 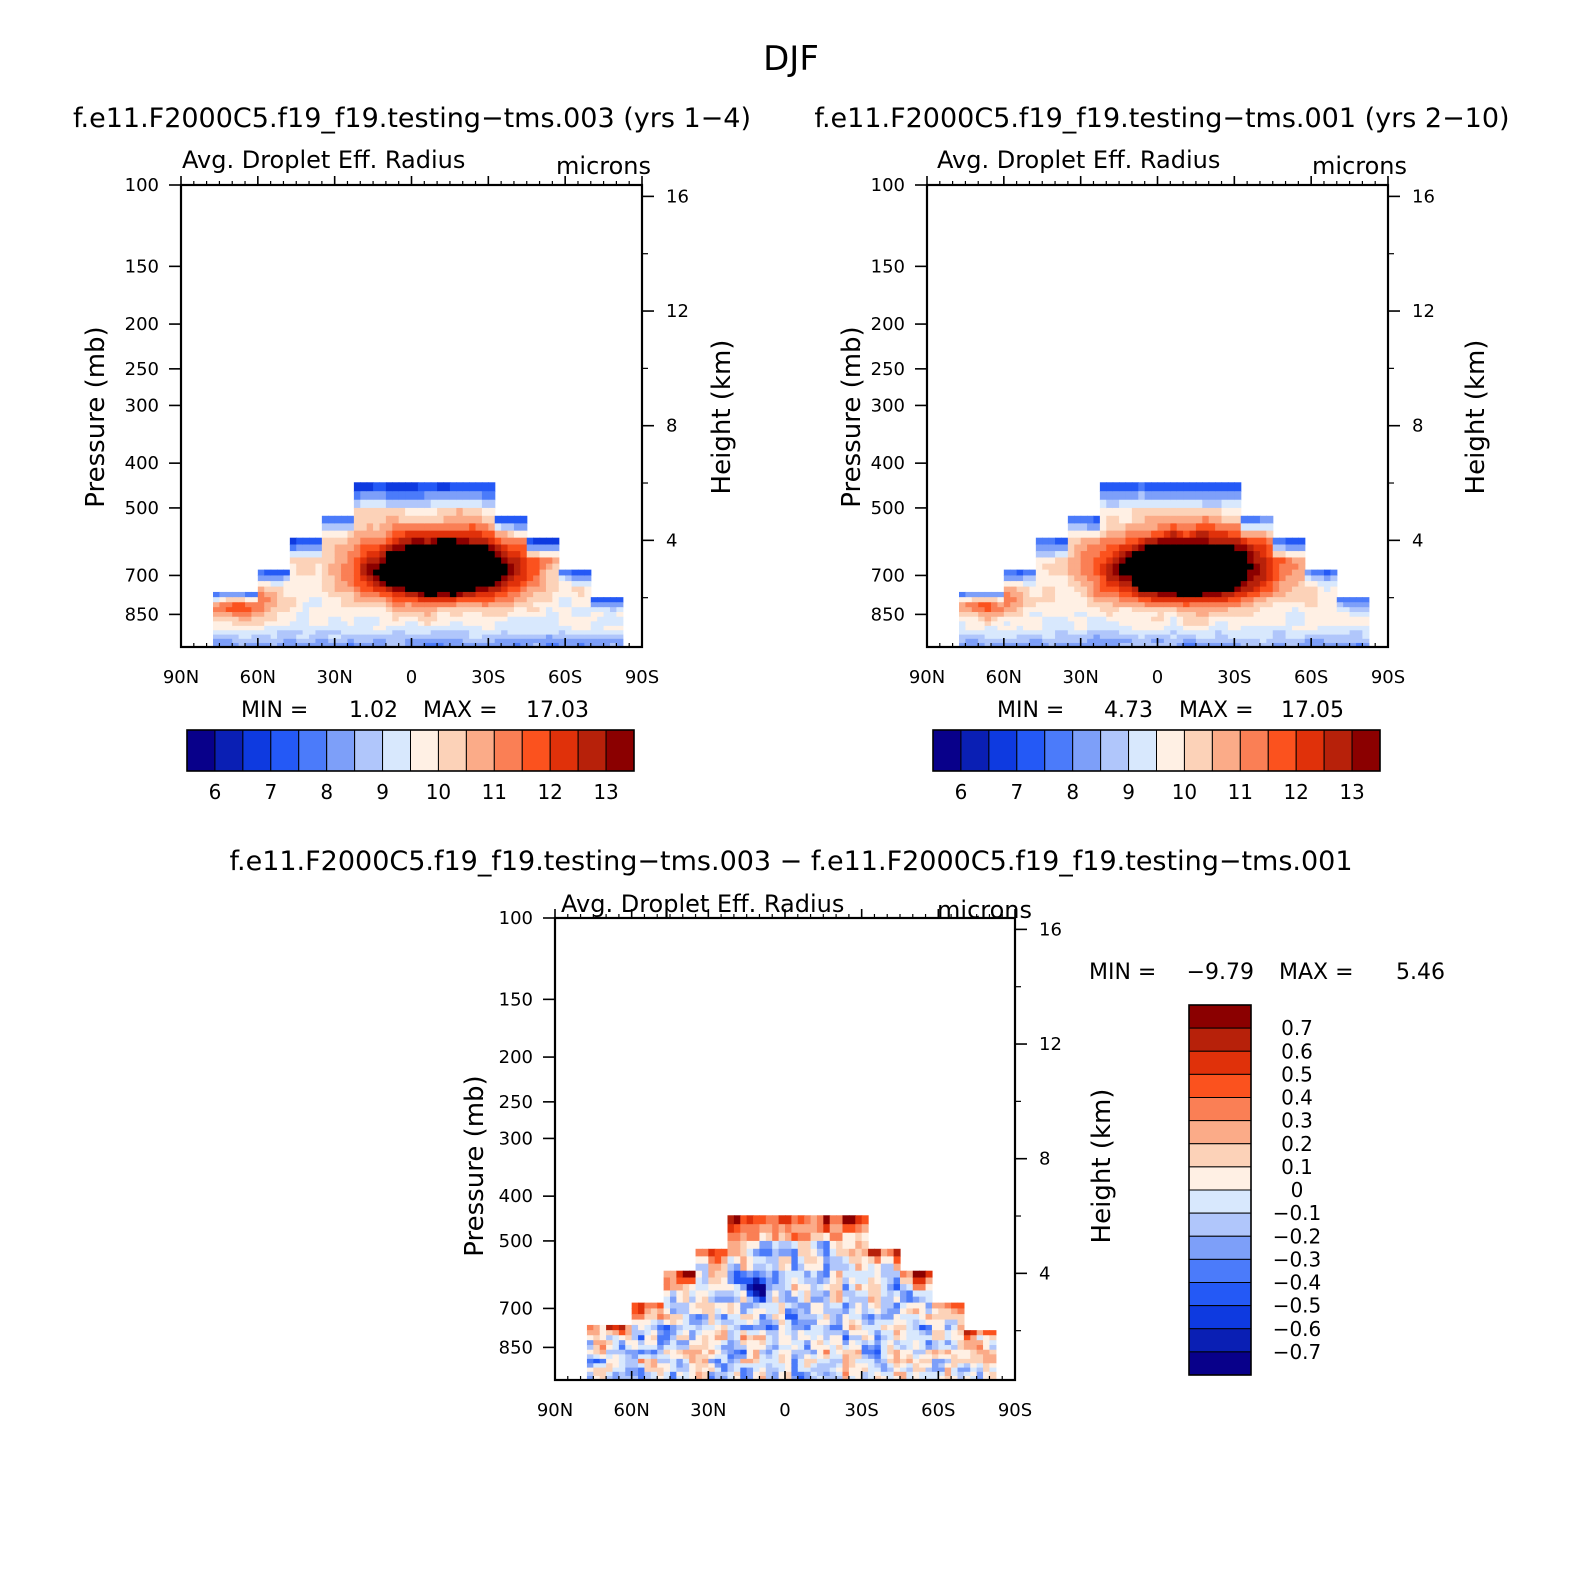 I want to click on y-tick-label: 700, so click(x=516, y=1308).